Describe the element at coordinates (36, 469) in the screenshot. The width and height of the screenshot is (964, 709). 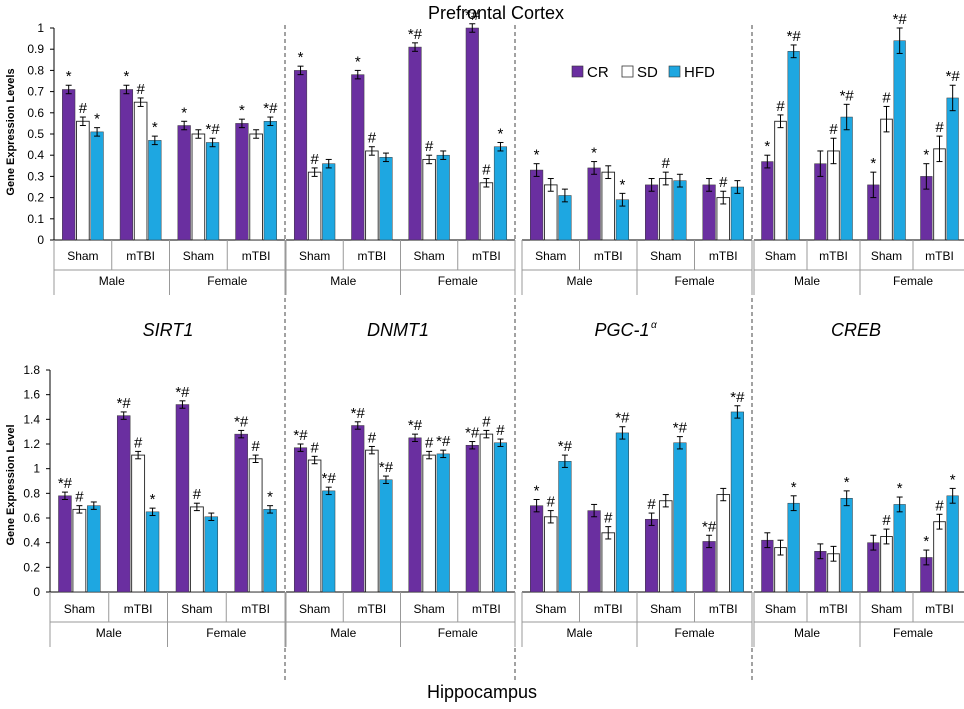
I see `y-tick-label: 1` at that location.